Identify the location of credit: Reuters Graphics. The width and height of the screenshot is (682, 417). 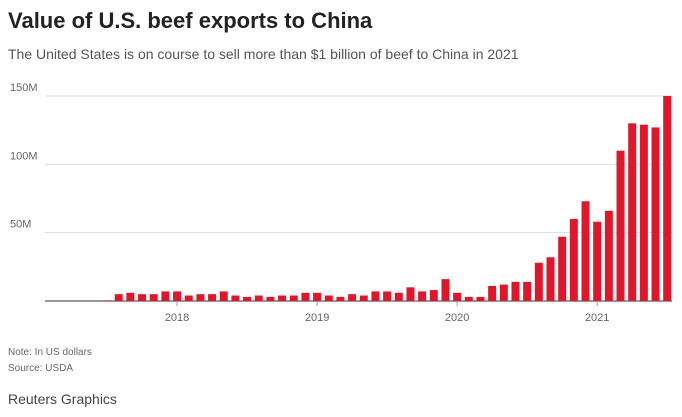
(62, 399).